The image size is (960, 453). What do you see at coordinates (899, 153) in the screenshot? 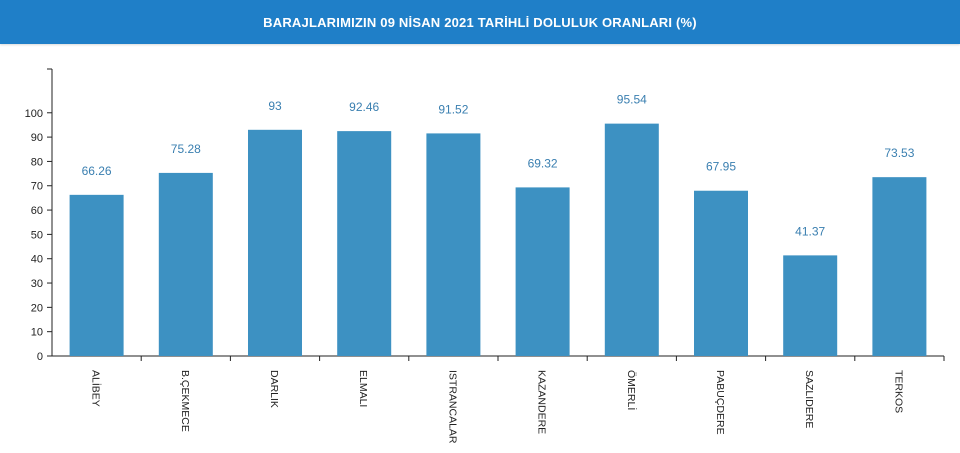
I see `data-label: 73.53` at bounding box center [899, 153].